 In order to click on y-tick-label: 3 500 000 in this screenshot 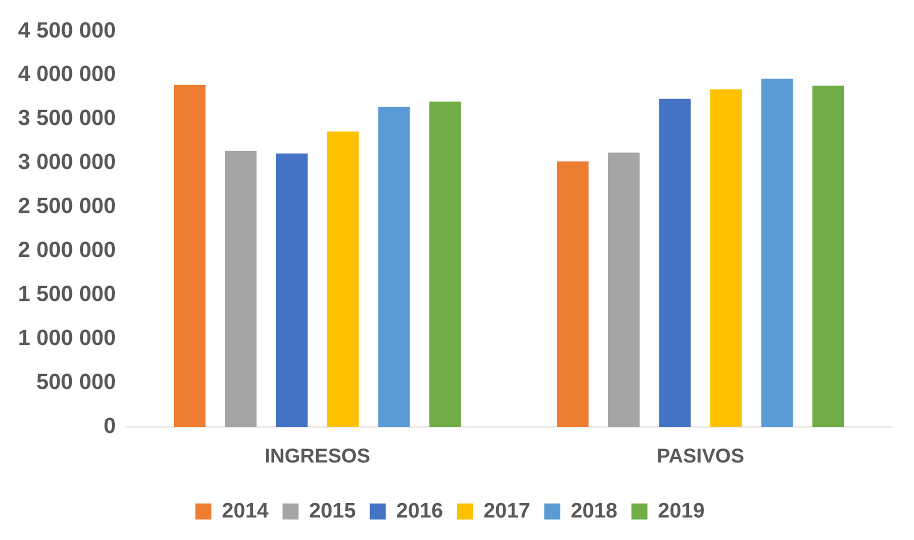, I will do `click(67, 117)`.